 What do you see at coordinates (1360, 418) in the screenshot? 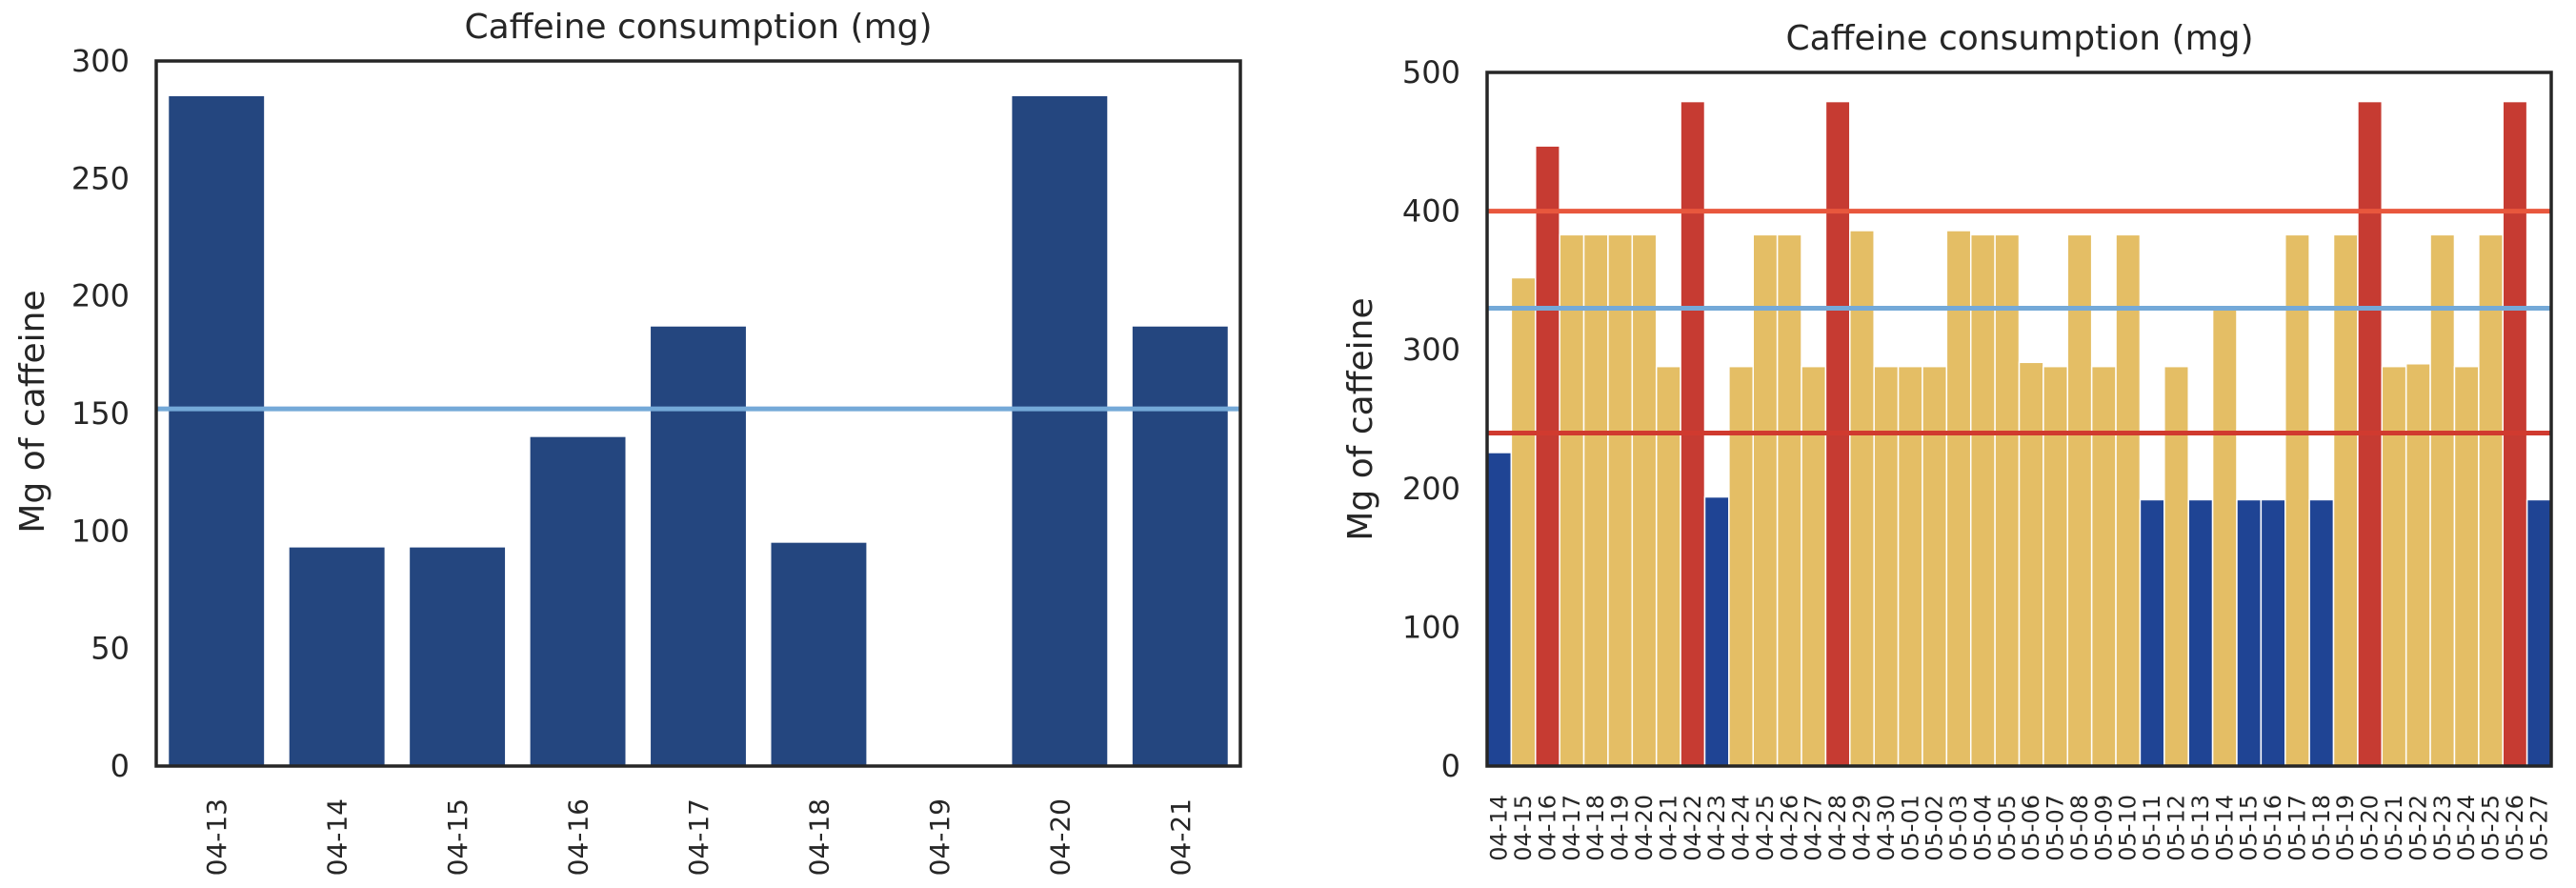
I see `chart-right-ylabel: Mg of caffeine` at bounding box center [1360, 418].